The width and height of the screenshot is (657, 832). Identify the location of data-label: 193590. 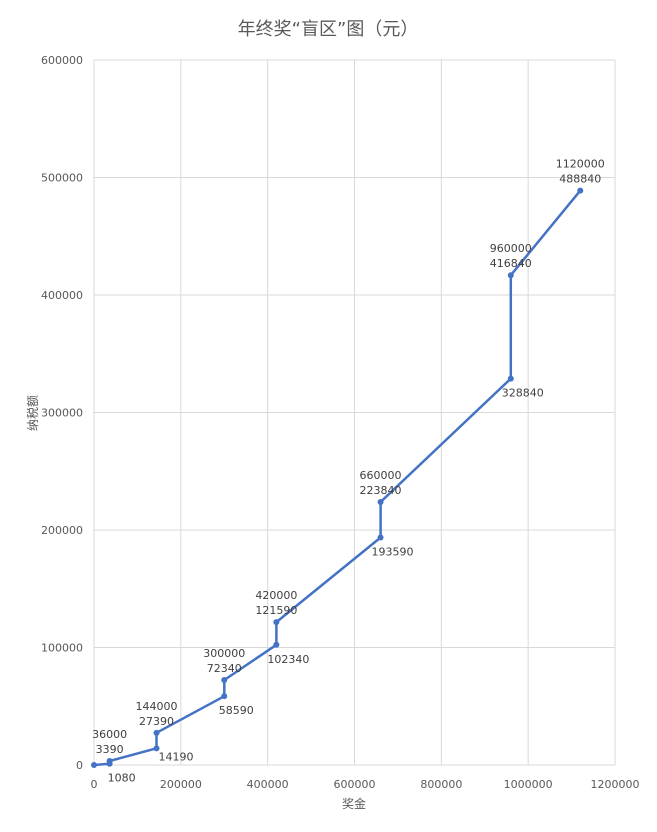
(393, 552).